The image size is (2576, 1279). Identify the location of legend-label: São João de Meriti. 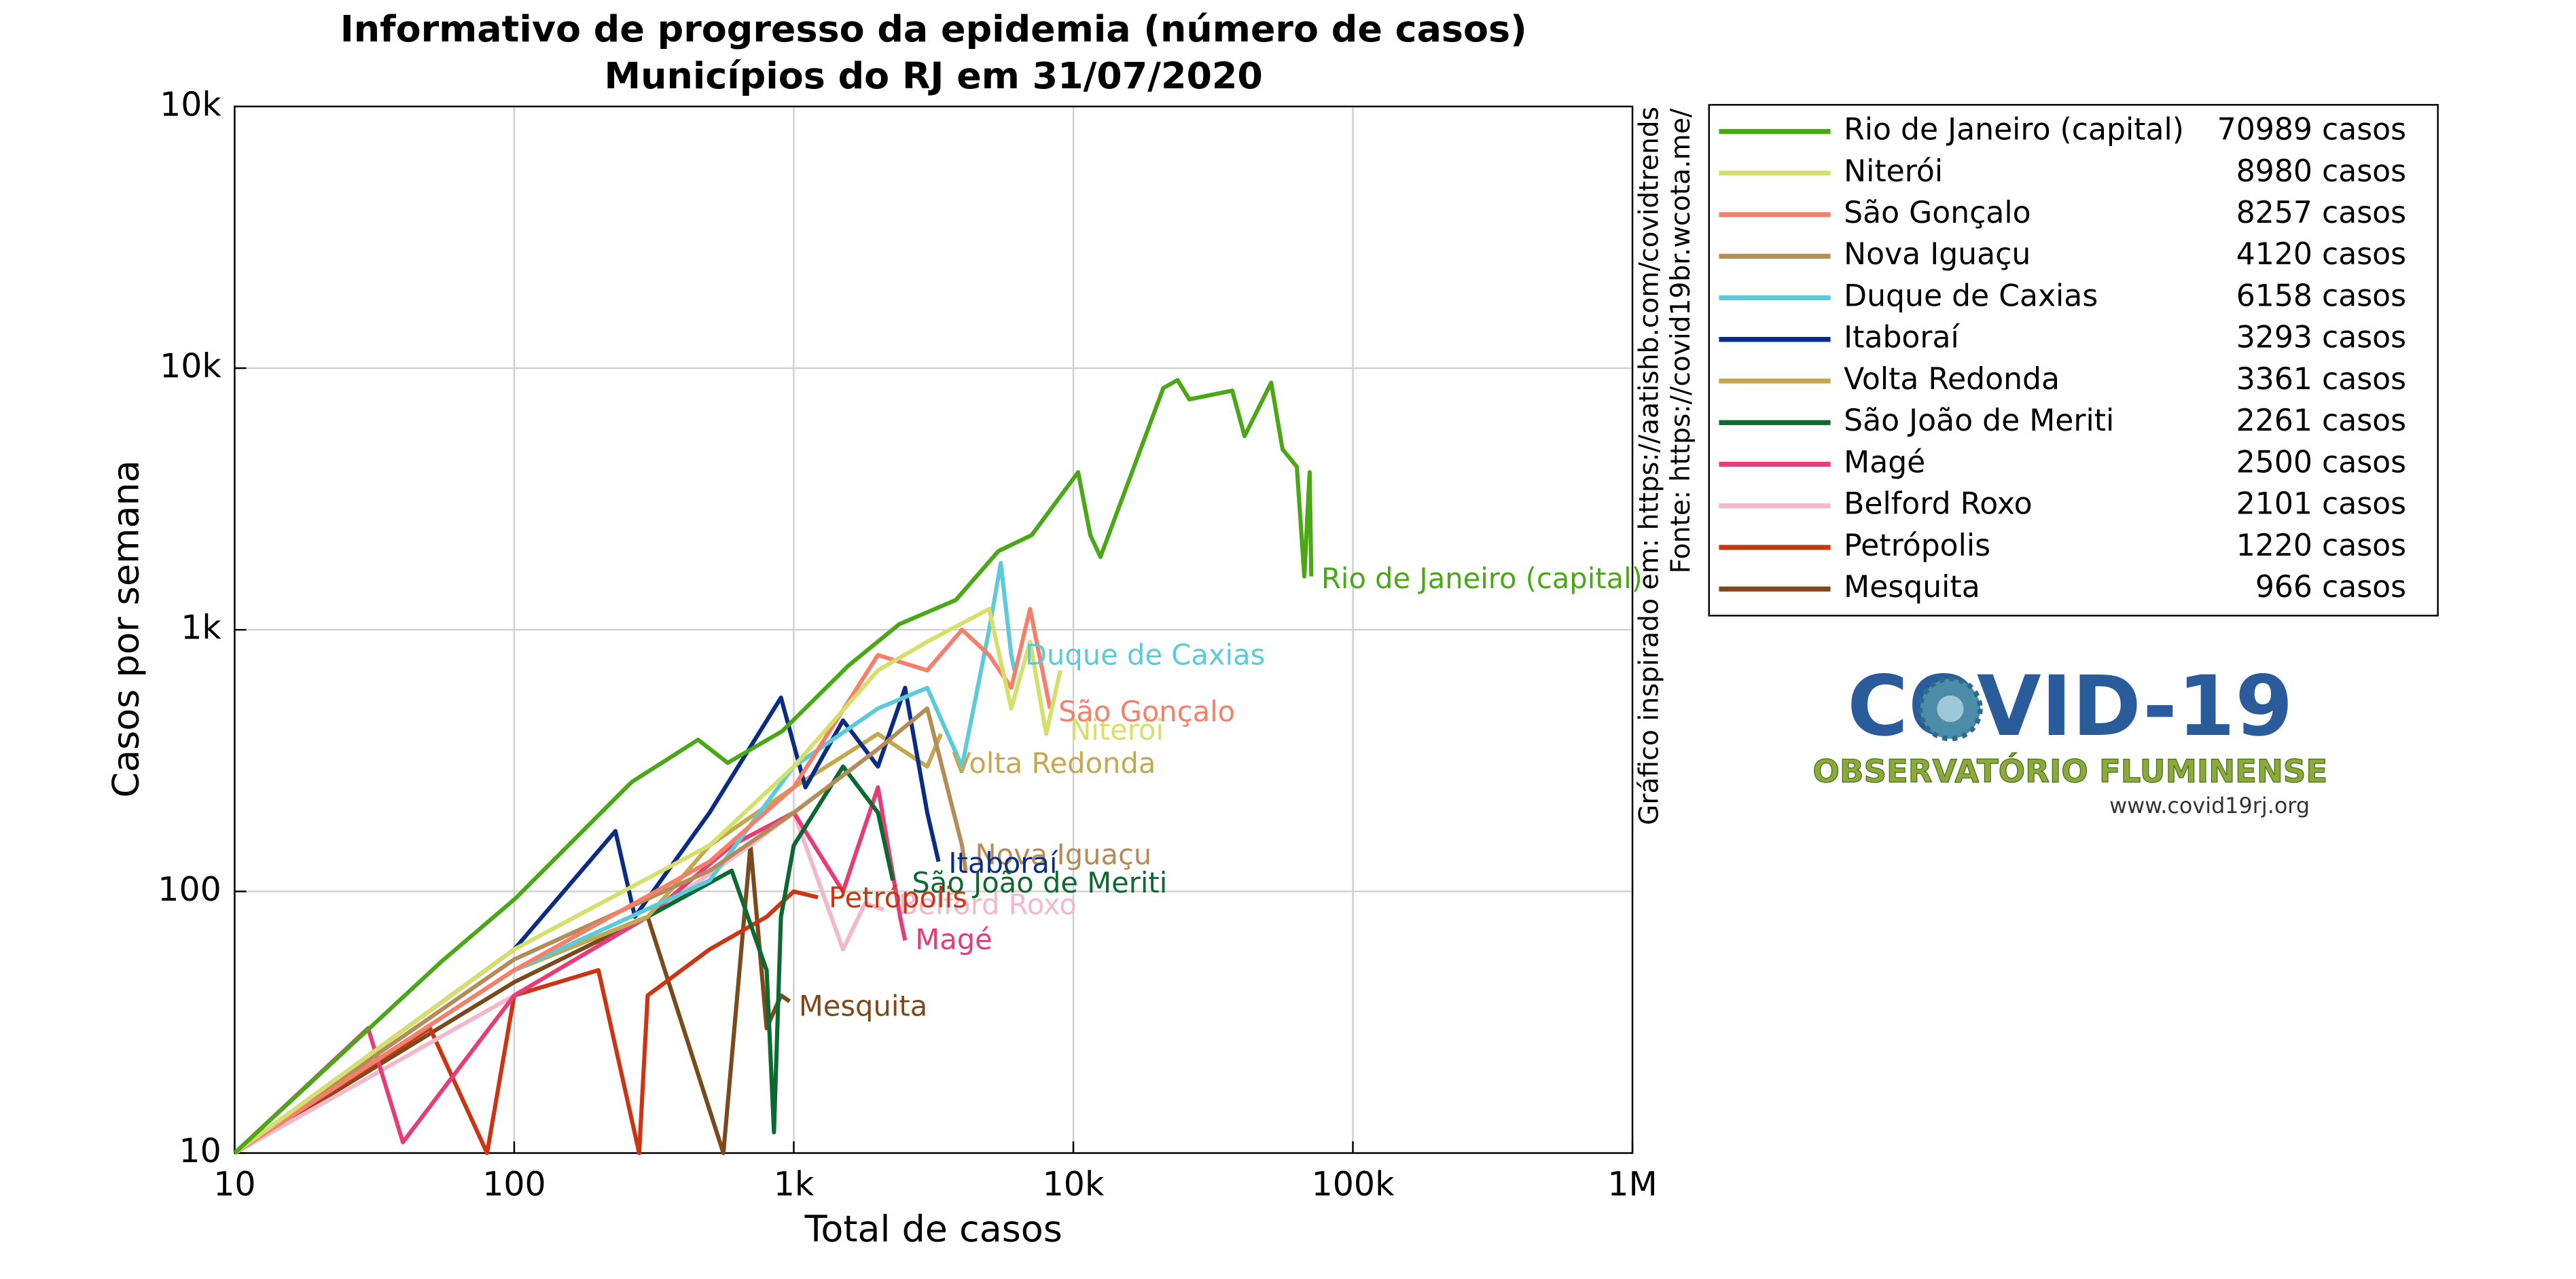
(1979, 420).